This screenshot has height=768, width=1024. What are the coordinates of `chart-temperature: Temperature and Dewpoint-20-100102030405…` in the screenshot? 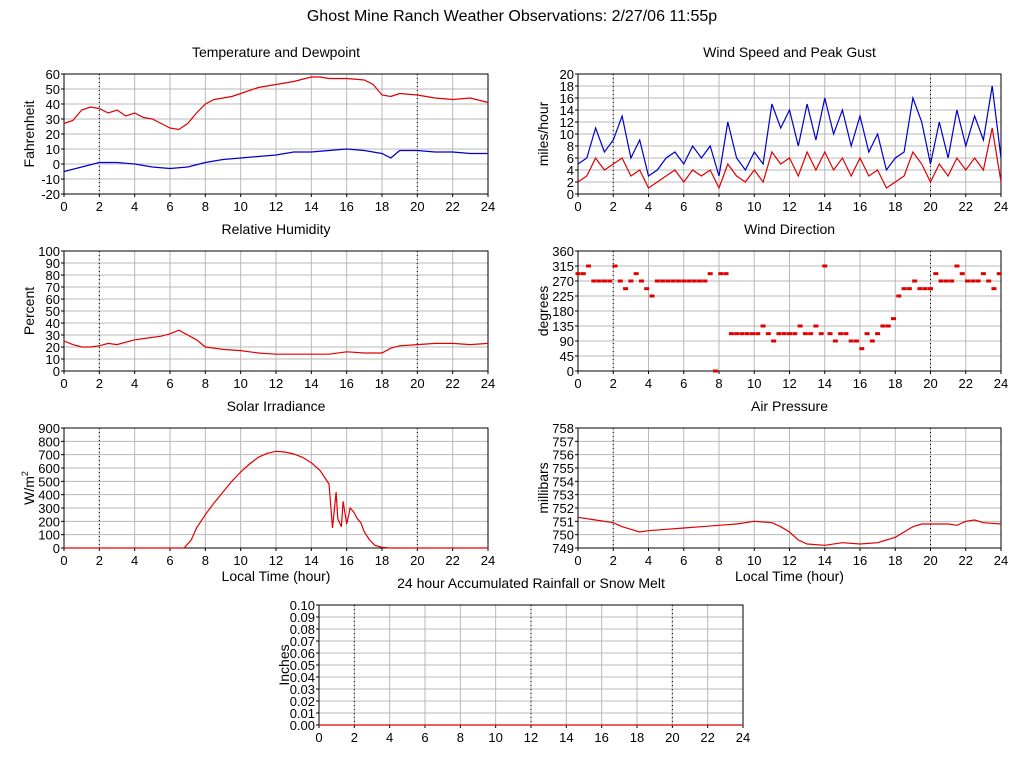 It's located at (258, 129).